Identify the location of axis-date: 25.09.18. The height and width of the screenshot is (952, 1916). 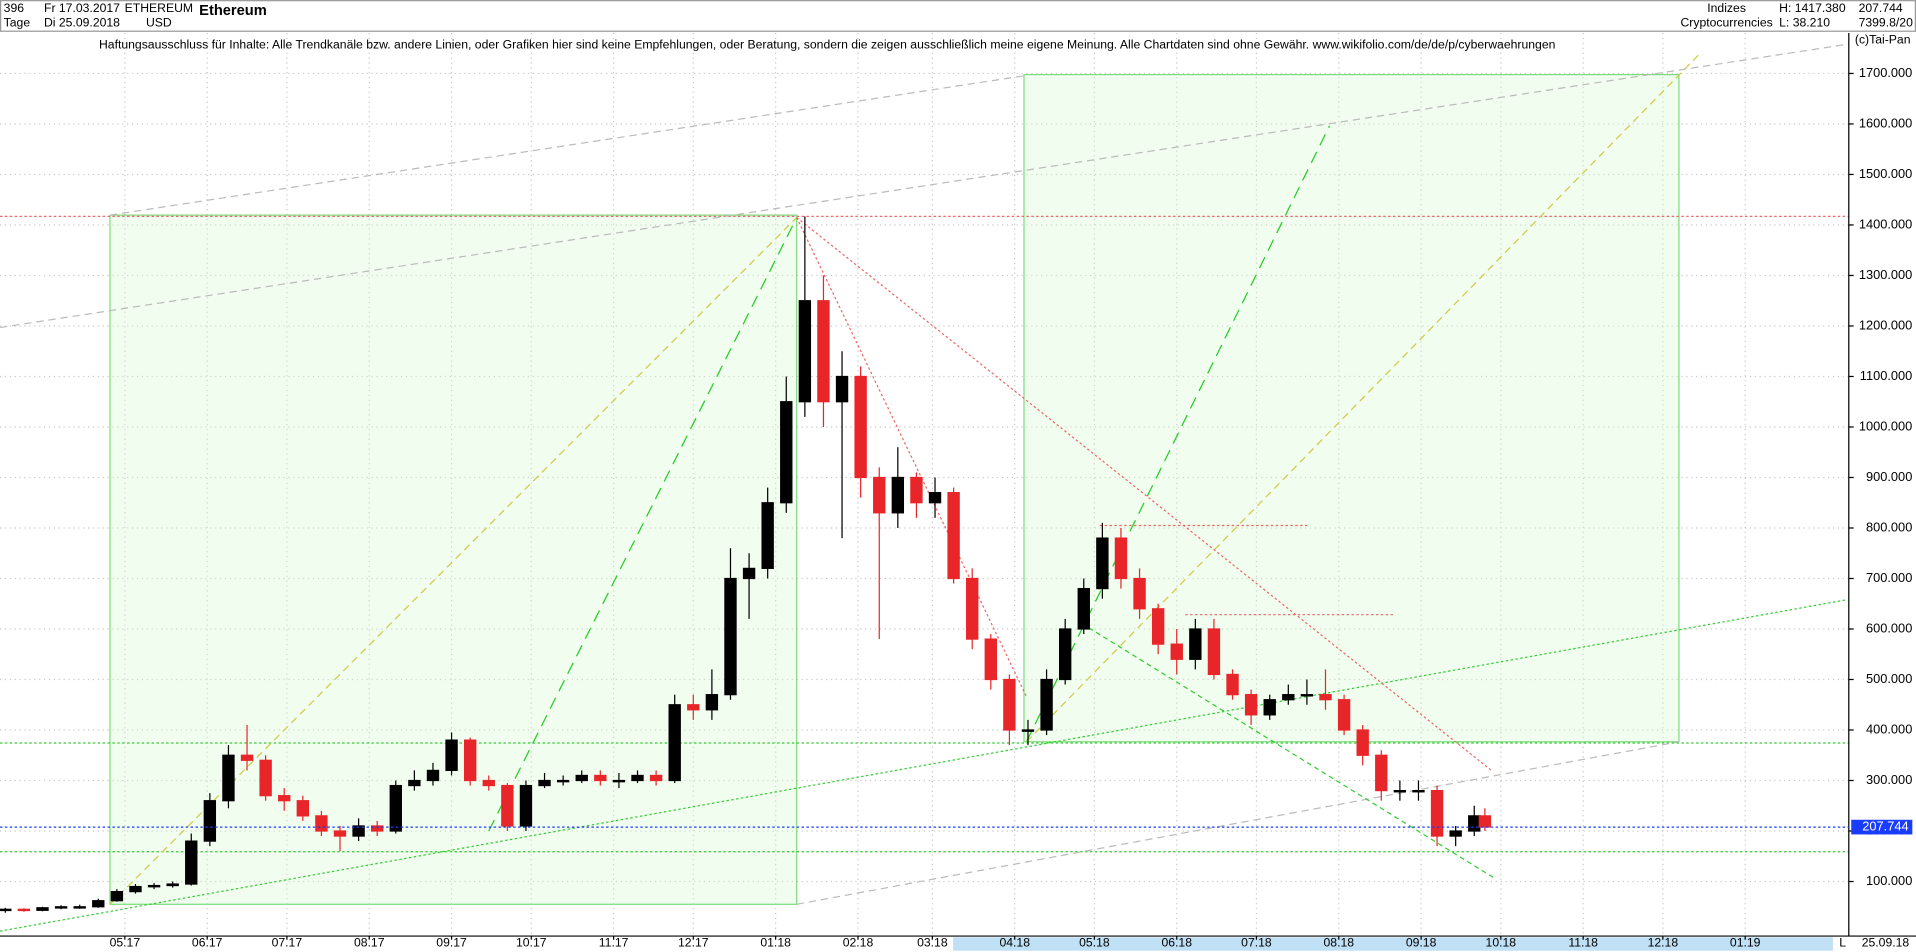
(1886, 943).